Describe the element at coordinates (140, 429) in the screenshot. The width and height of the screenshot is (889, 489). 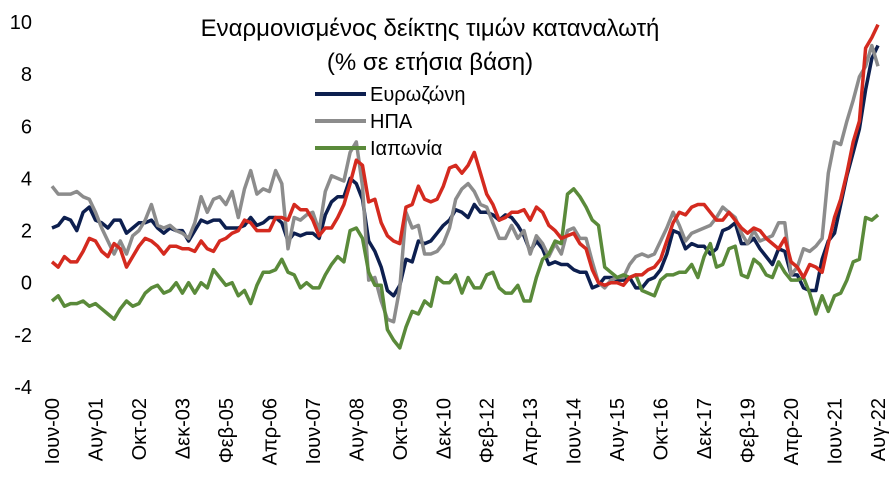
I see `x-tick-label: Οκτ-02` at that location.